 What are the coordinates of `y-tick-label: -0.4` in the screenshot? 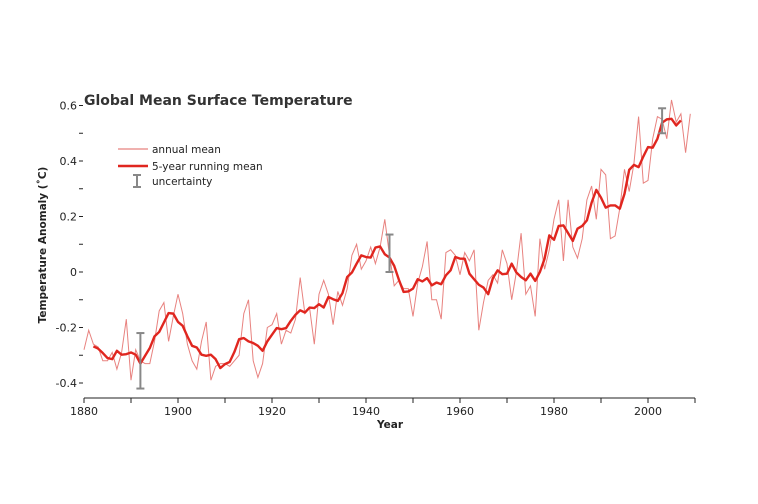 It's located at (66, 383).